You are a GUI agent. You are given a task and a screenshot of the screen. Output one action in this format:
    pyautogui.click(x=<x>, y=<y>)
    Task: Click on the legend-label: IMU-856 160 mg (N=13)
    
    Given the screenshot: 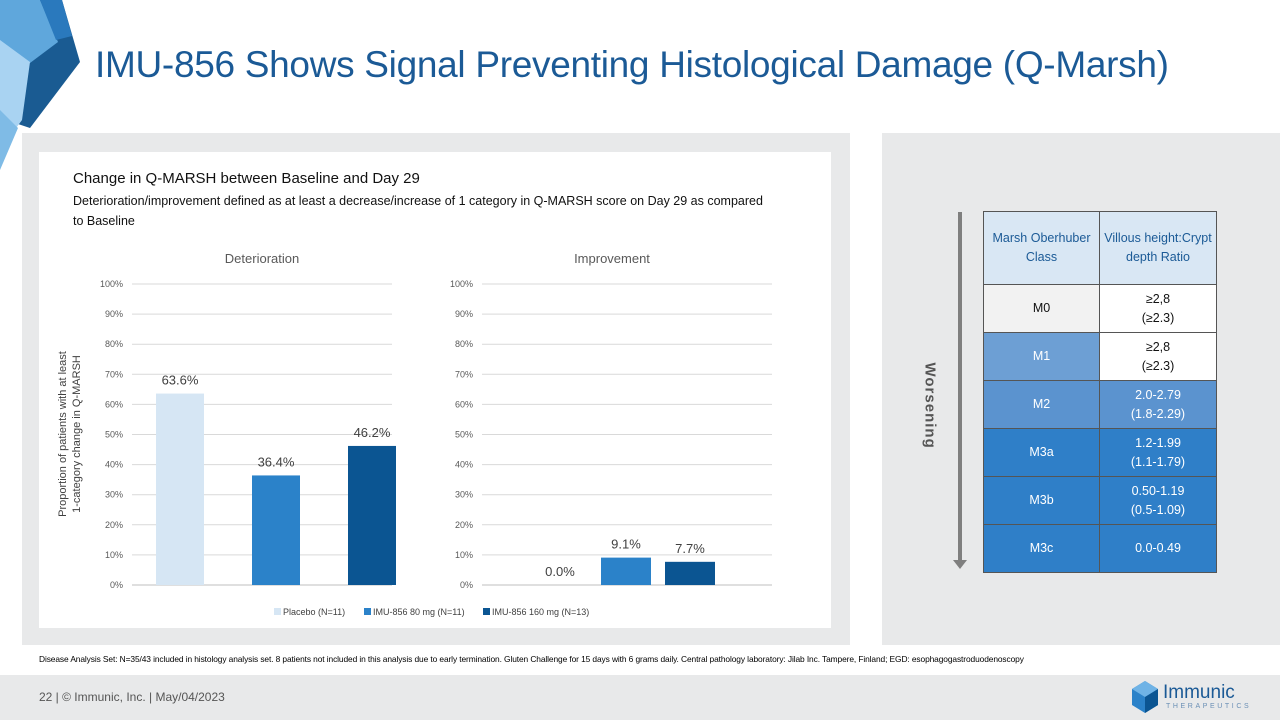 What is the action you would take?
    pyautogui.click(x=540, y=612)
    